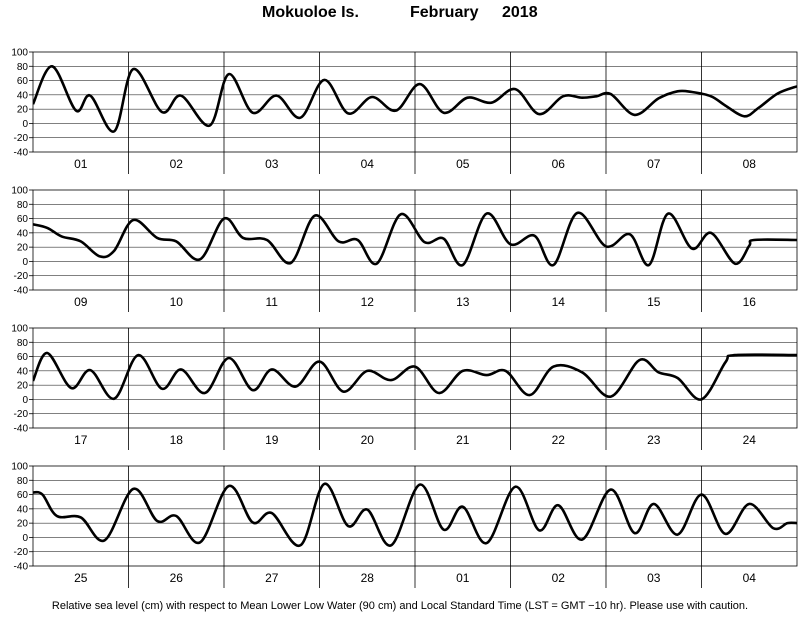 The height and width of the screenshot is (618, 800). Describe the element at coordinates (654, 164) in the screenshot. I see `day-label: 07` at that location.